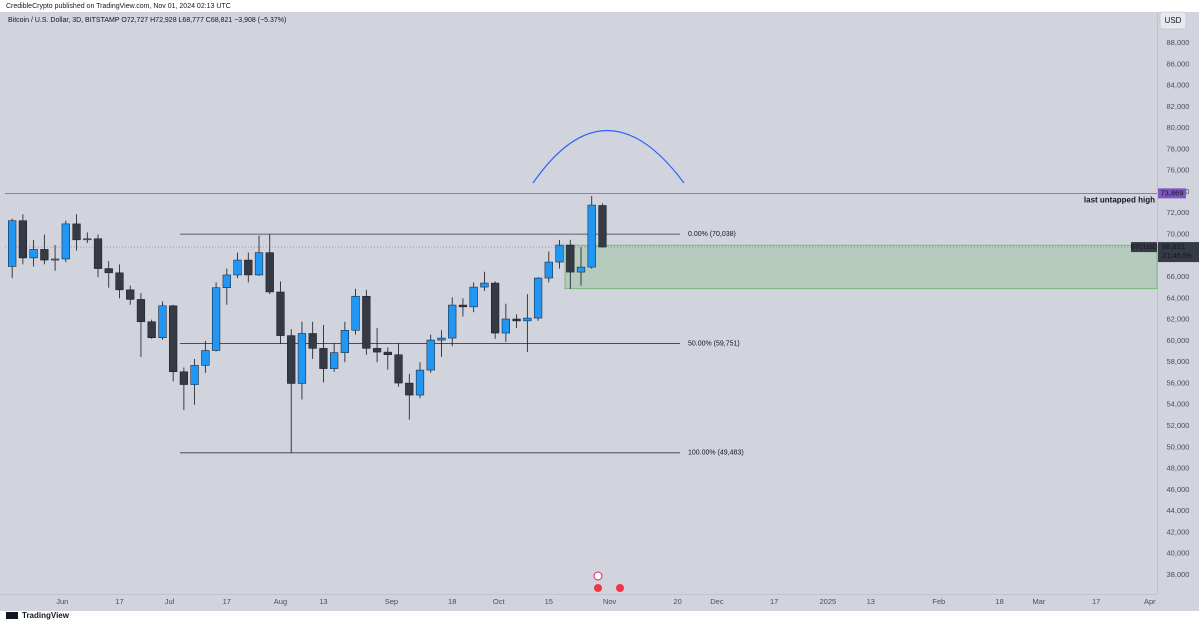 Image resolution: width=1199 pixels, height=625 pixels. What do you see at coordinates (1178, 446) in the screenshot?
I see `y-tick-label: 50,000` at bounding box center [1178, 446].